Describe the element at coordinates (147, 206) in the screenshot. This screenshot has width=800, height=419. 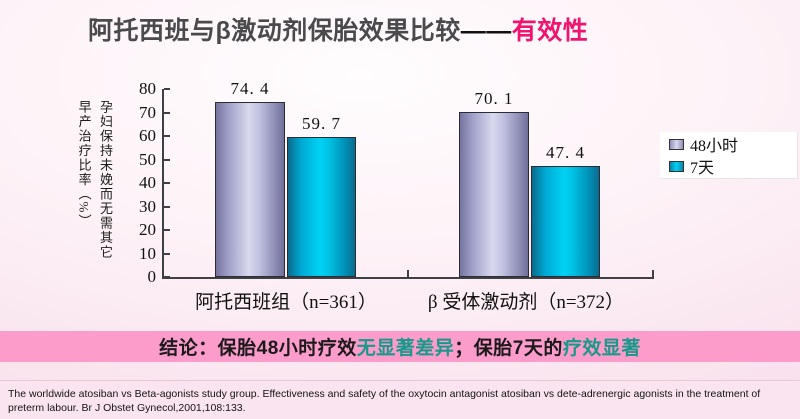
I see `y-tick-label: 30` at that location.